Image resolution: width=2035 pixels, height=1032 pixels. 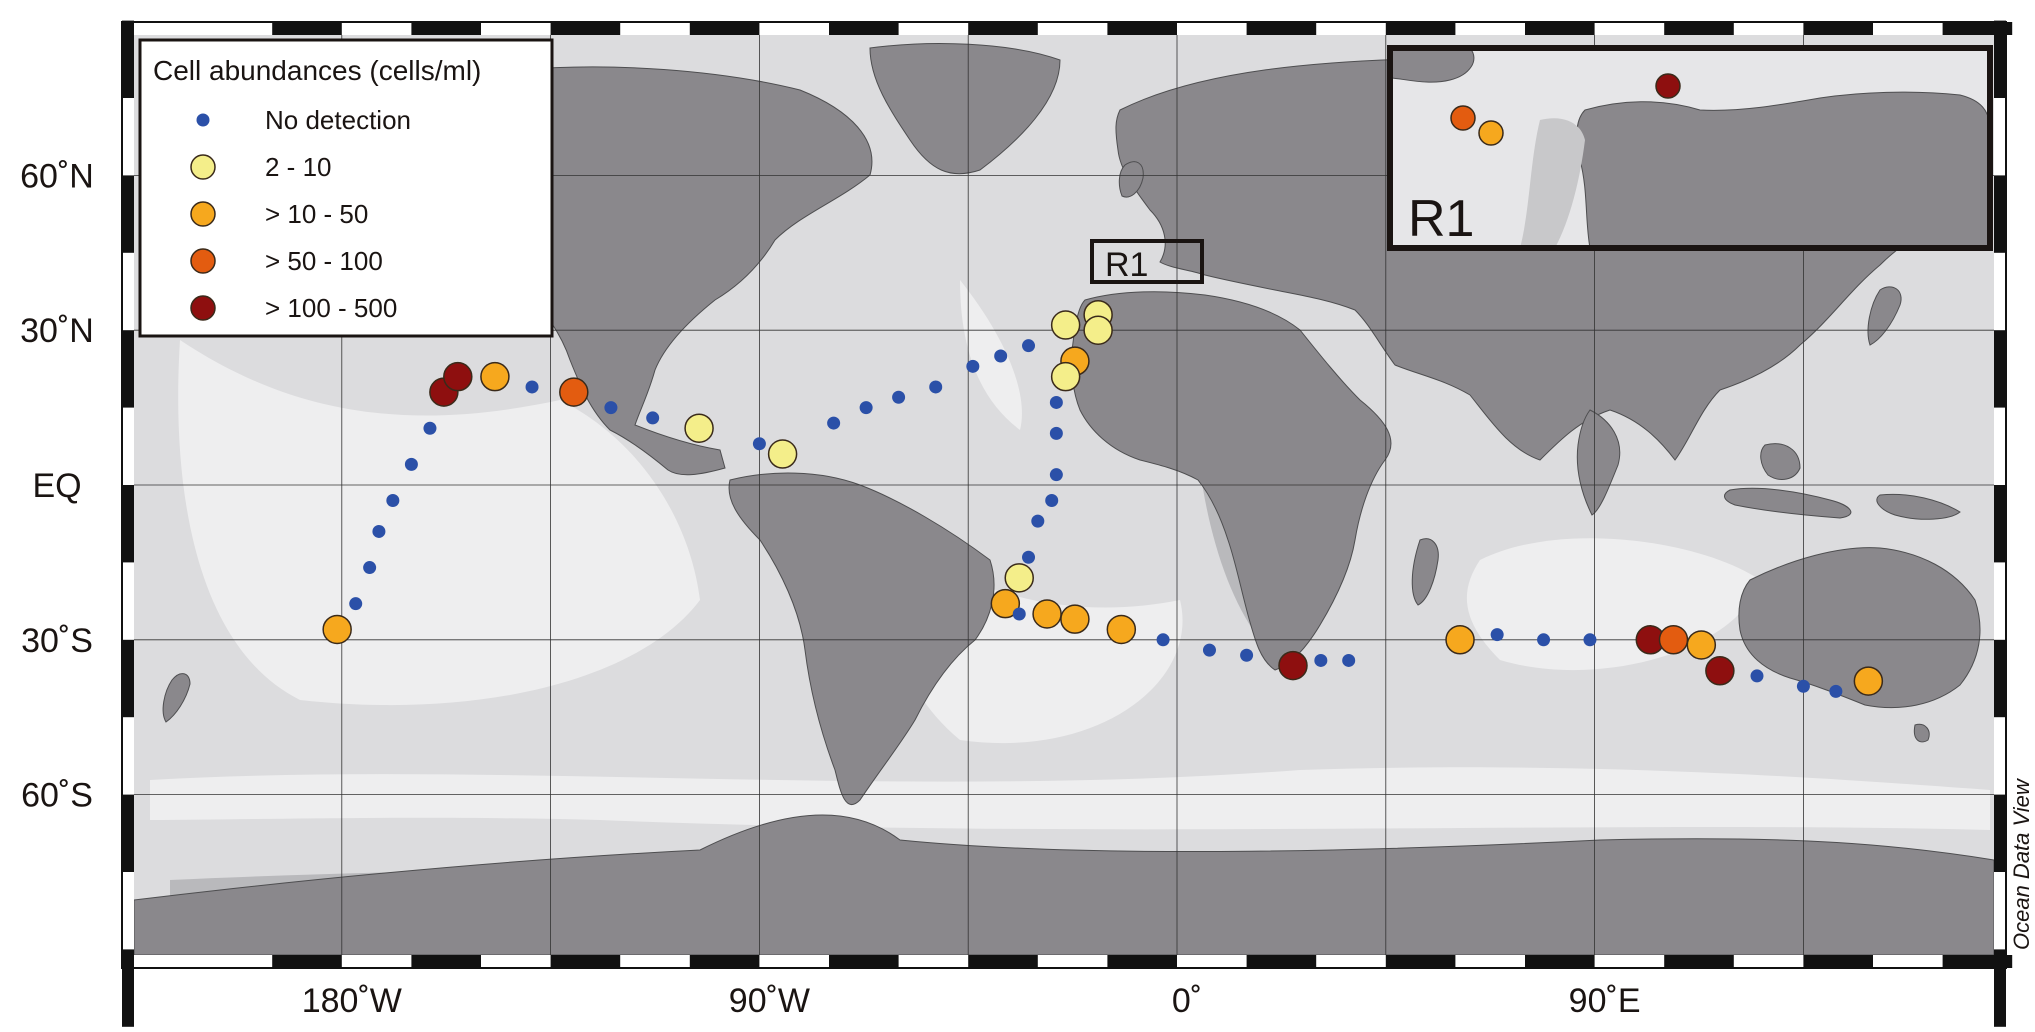 I want to click on inset-map: R1, so click(x=1690, y=148).